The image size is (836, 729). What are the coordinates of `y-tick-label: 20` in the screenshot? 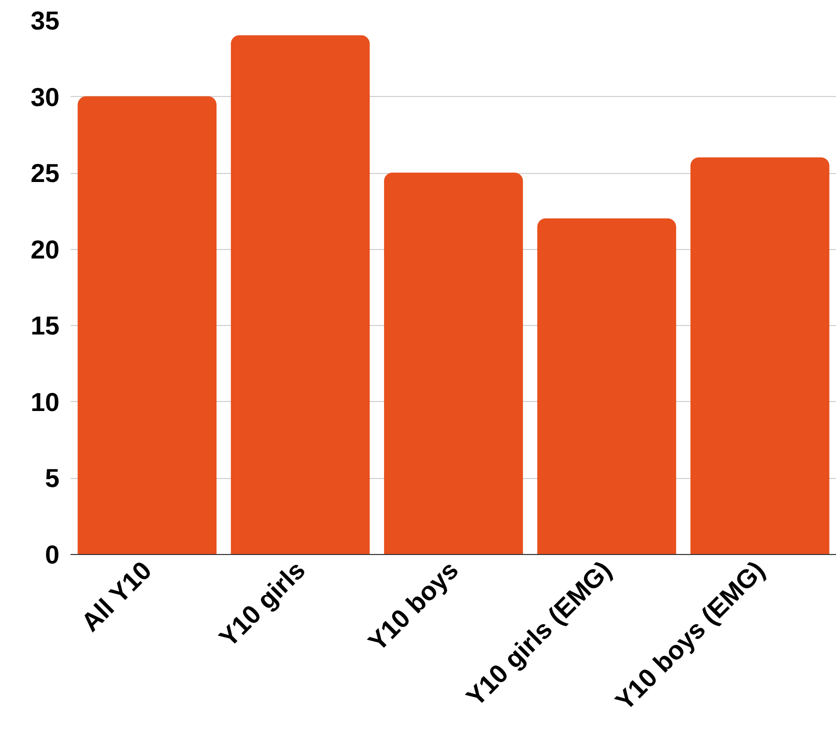 It's located at (45, 249).